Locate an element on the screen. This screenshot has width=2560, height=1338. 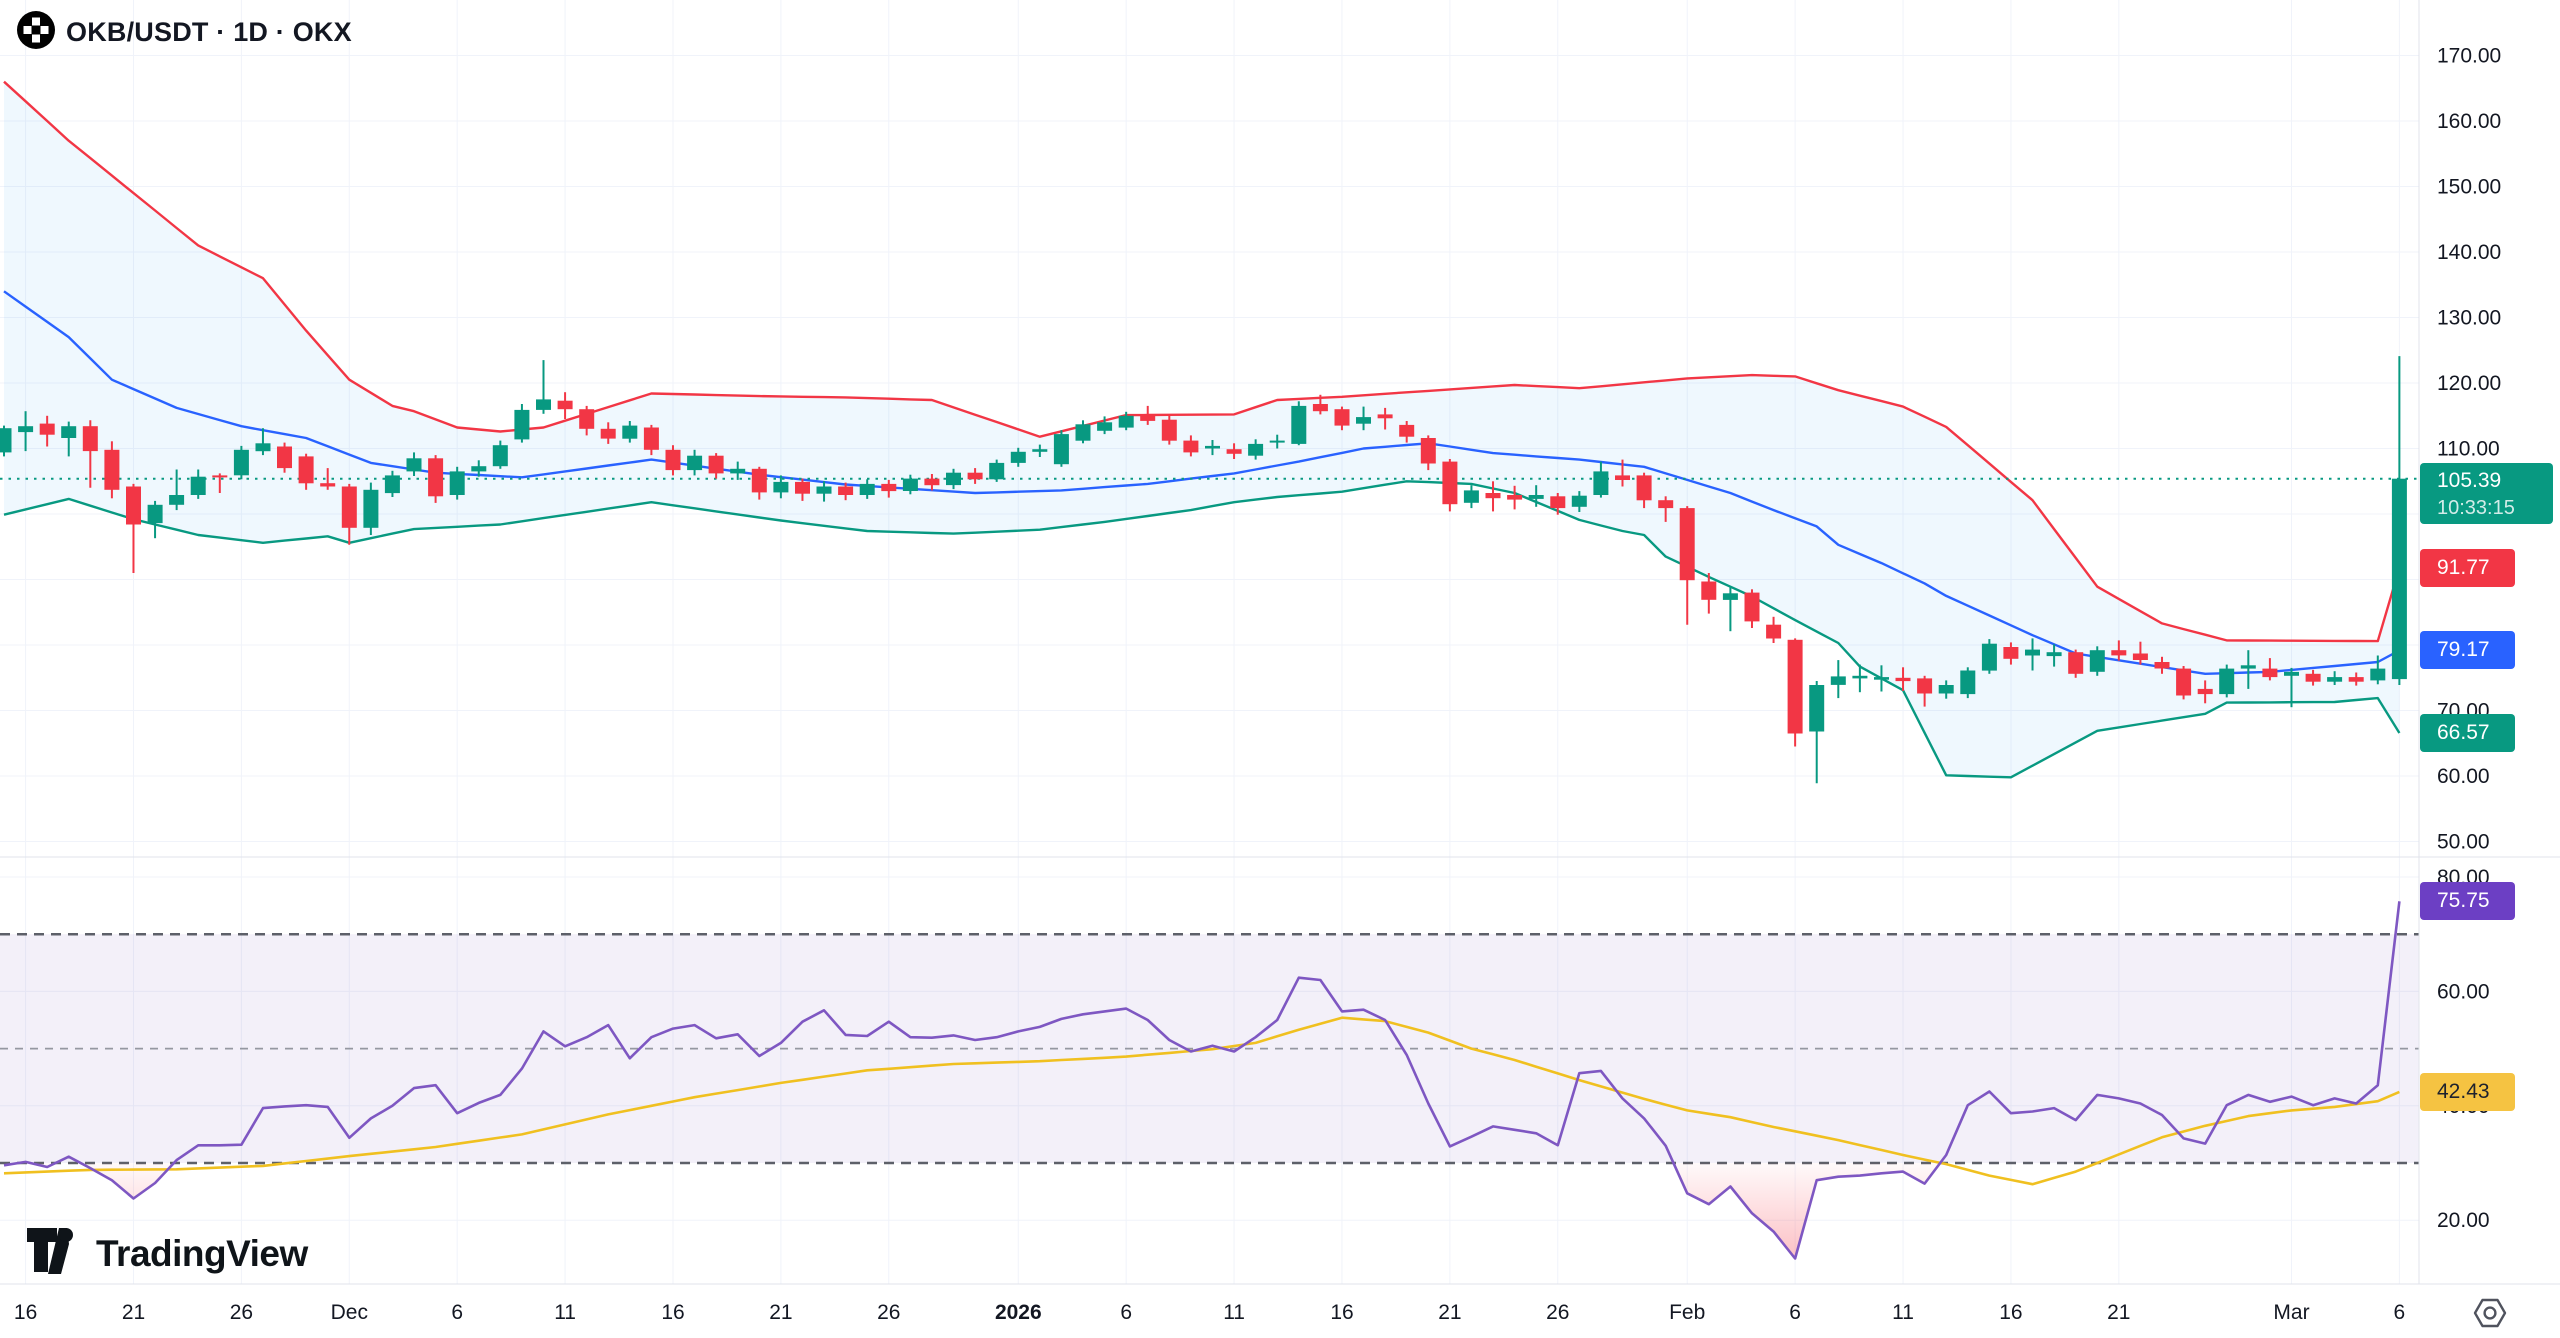
time-tick-label: 26 is located at coordinates (888, 1312).